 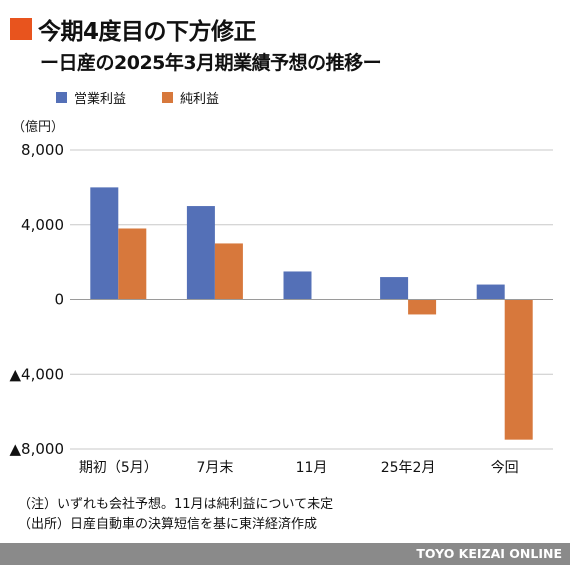 What do you see at coordinates (118, 467) in the screenshot?
I see `x-tick-label: 期初（5月）` at bounding box center [118, 467].